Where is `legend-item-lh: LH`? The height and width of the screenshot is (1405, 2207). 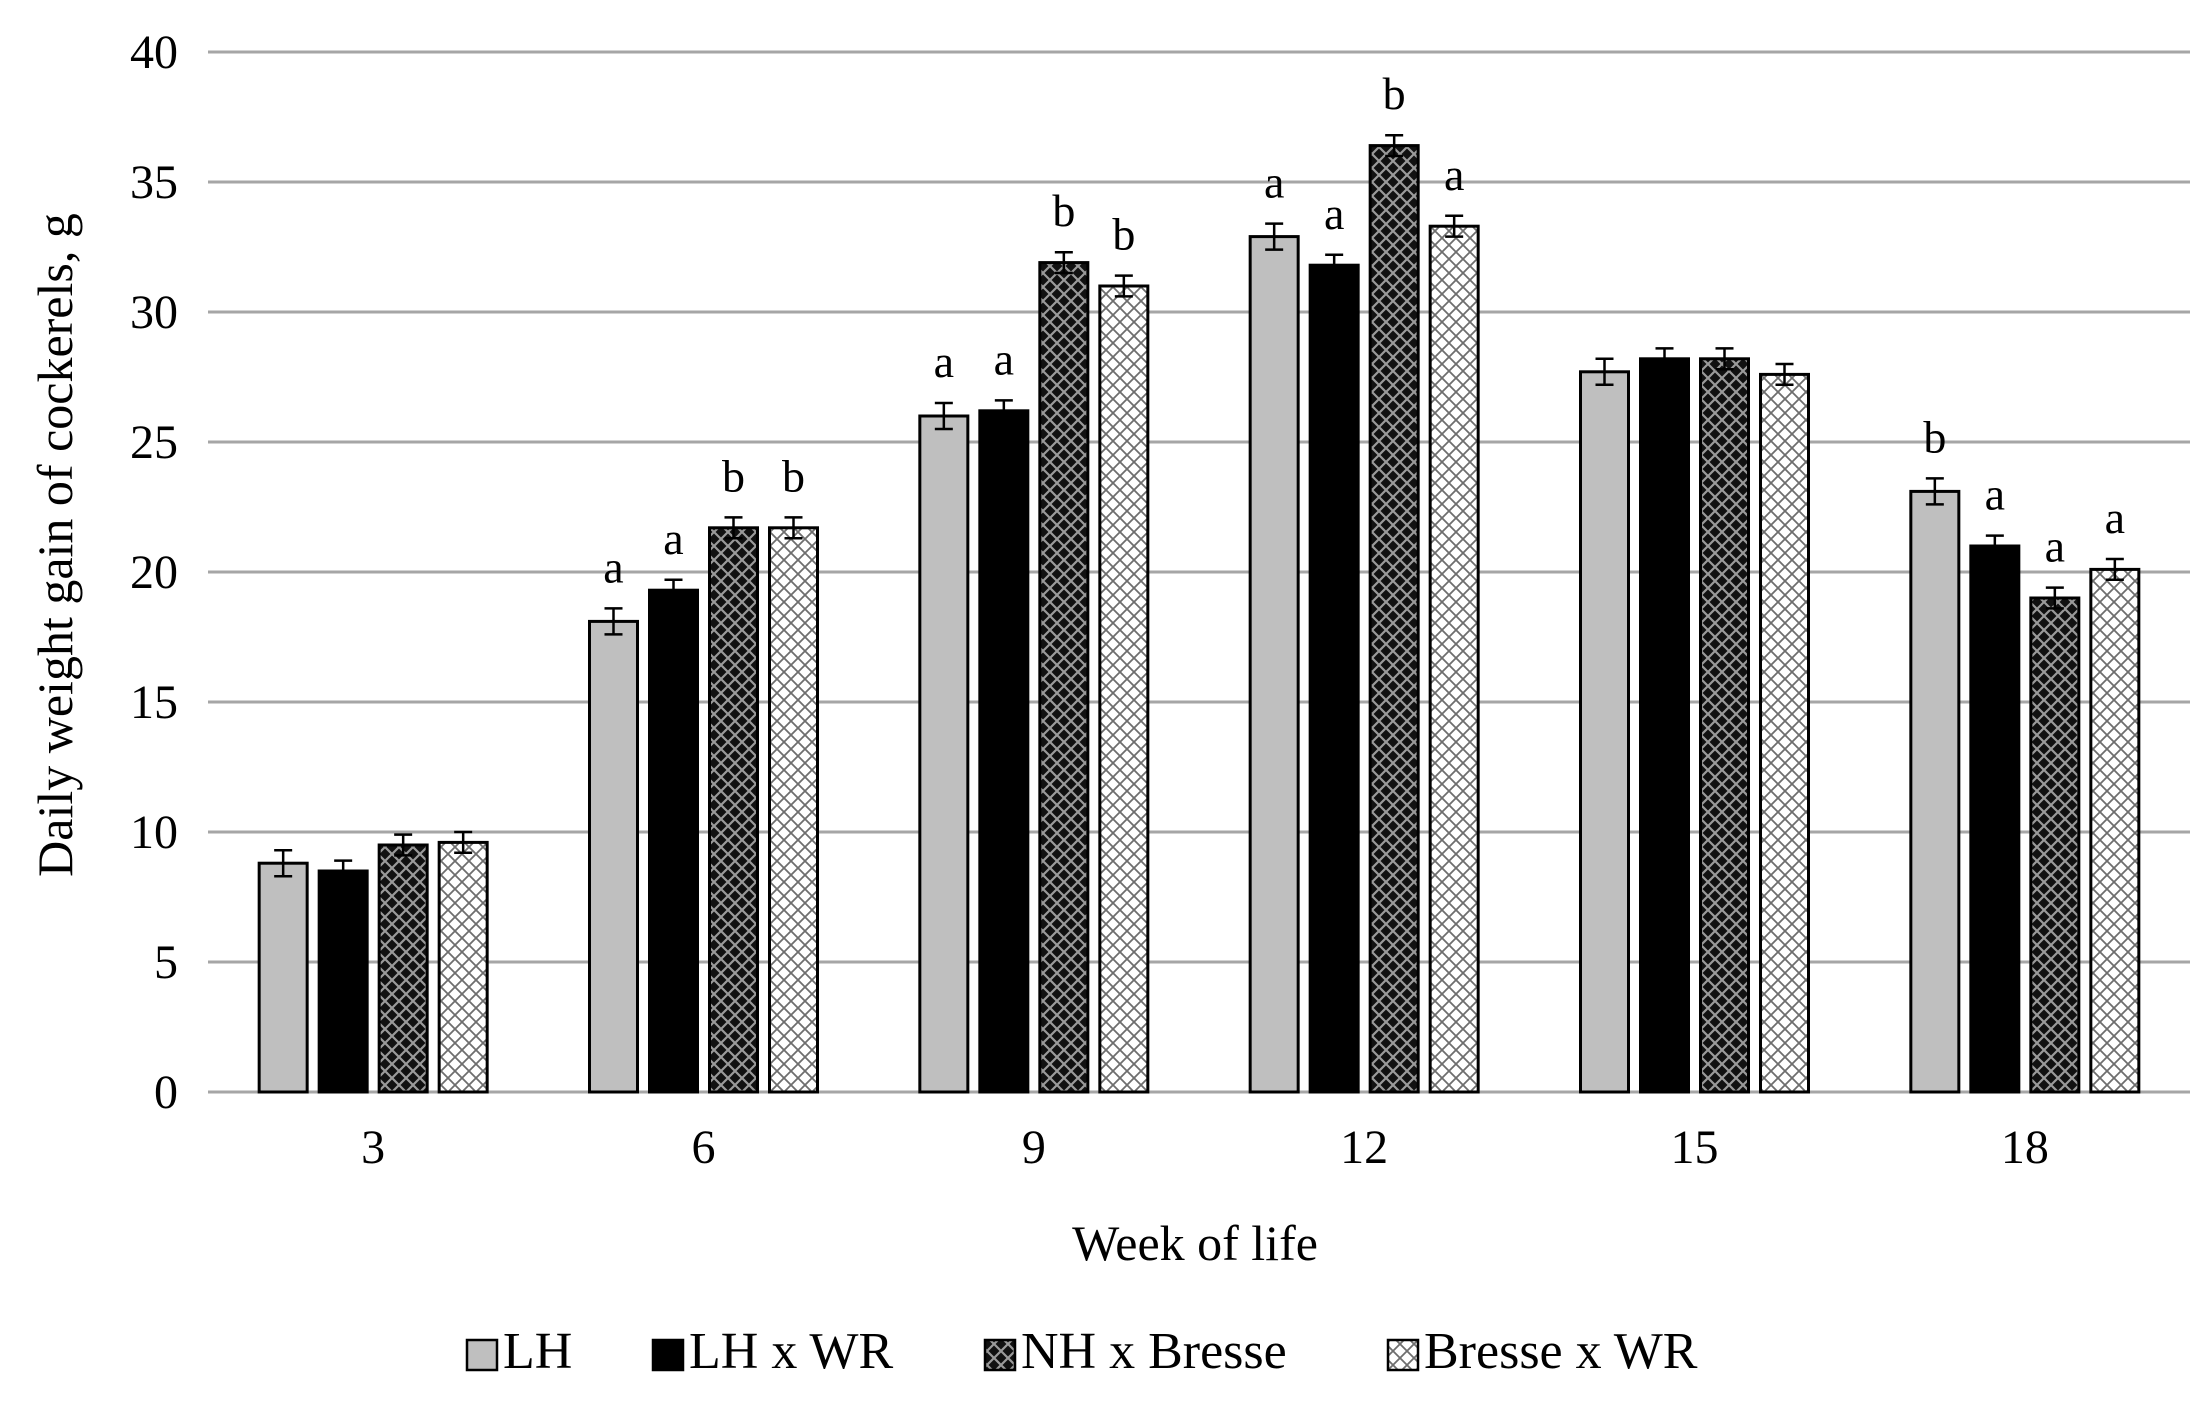 legend-item-lh: LH is located at coordinates (518, 1351).